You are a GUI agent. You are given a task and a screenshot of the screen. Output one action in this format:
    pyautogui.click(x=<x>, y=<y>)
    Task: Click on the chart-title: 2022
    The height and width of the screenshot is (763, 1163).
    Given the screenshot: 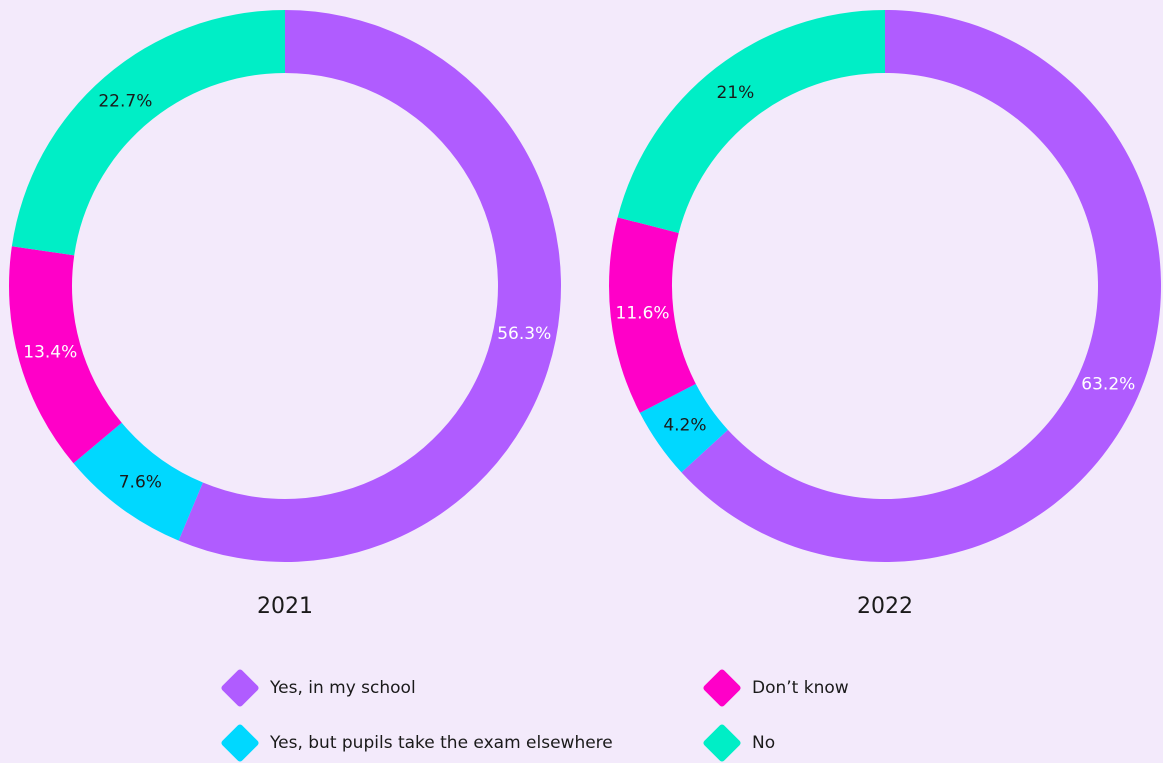 What is the action you would take?
    pyautogui.click(x=885, y=606)
    